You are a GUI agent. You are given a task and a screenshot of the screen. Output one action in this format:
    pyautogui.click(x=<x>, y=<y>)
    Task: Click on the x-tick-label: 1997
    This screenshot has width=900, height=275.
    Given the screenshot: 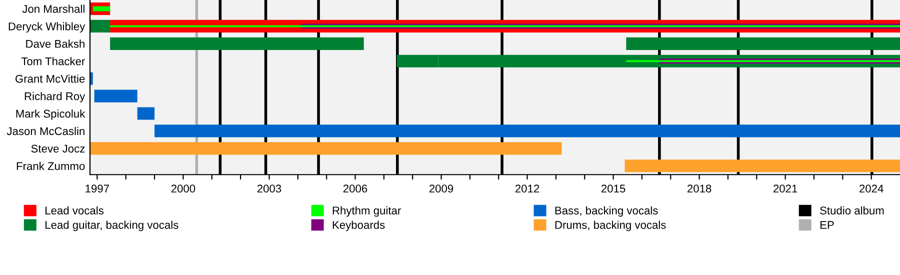 What is the action you would take?
    pyautogui.click(x=97, y=188)
    